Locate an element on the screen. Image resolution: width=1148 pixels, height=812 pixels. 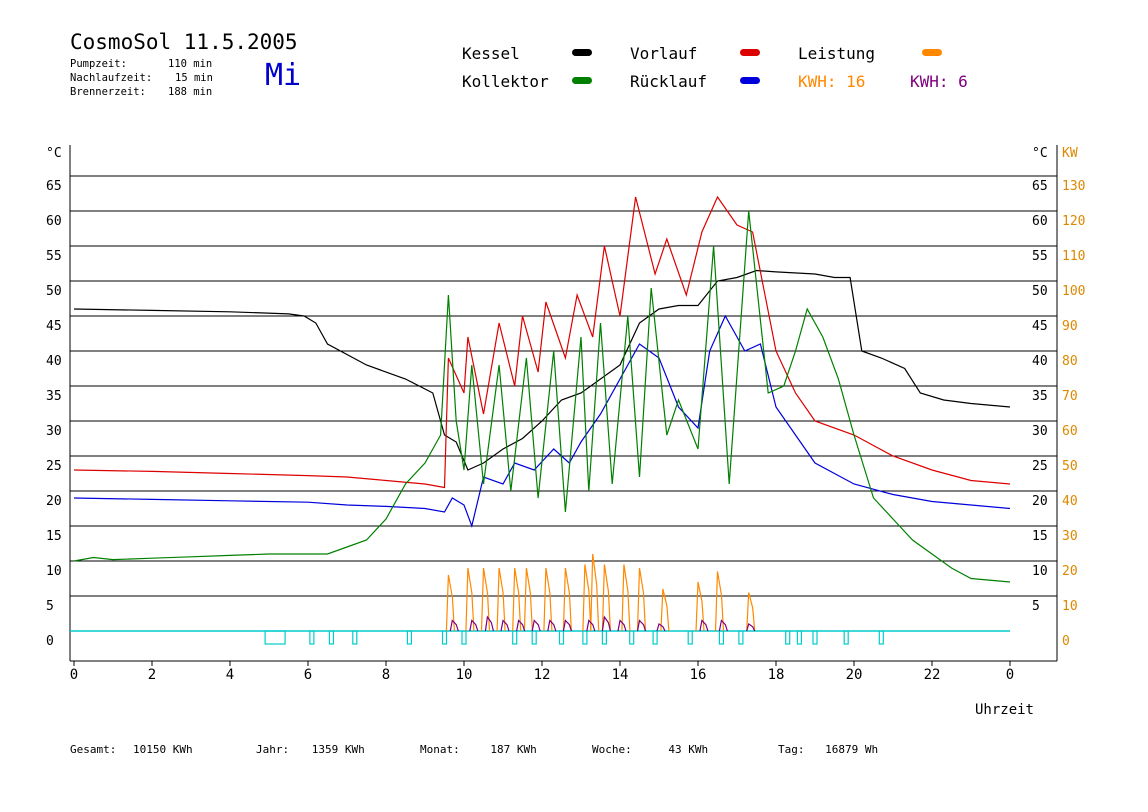
y-tick-label-right: 45 is located at coordinates (1040, 326).